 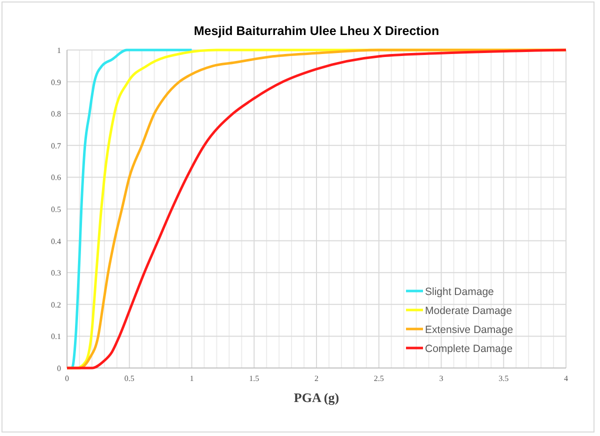 I want to click on x-tick-label: 1, so click(x=192, y=378).